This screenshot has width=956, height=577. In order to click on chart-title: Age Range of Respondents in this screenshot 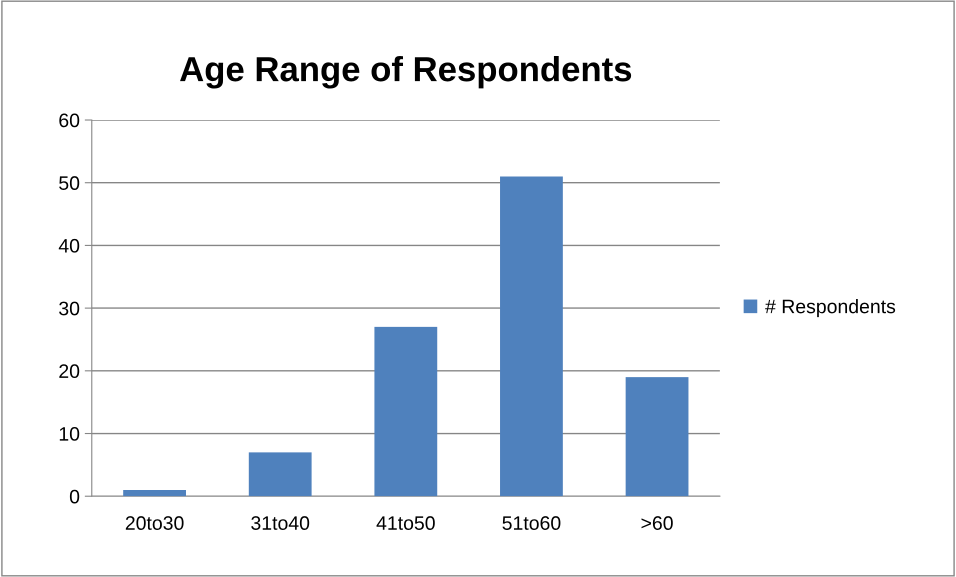, I will do `click(406, 72)`.